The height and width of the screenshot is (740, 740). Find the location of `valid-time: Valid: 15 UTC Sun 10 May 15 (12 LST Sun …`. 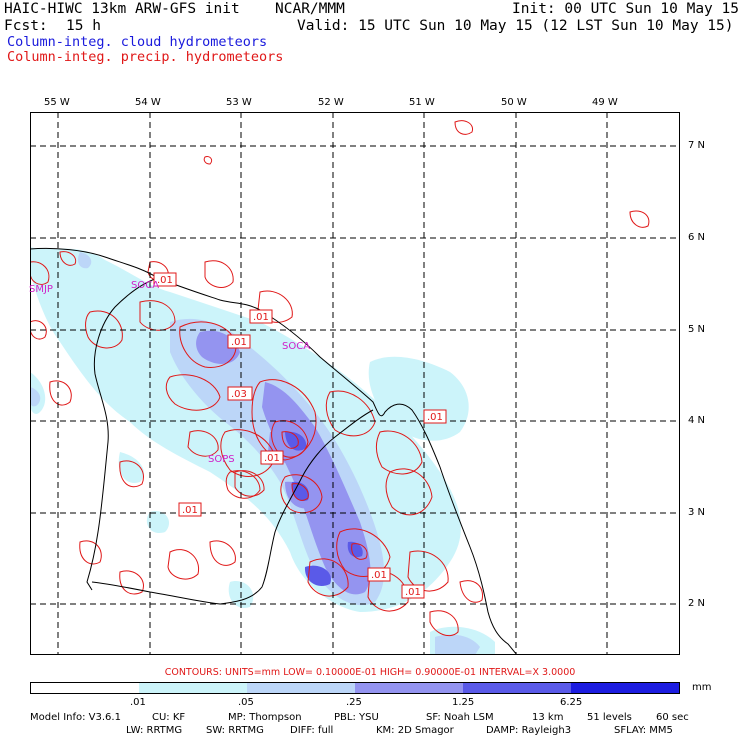

valid-time: Valid: 15 UTC Sun 10 May 15 (12 LST Sun … is located at coordinates (515, 26).